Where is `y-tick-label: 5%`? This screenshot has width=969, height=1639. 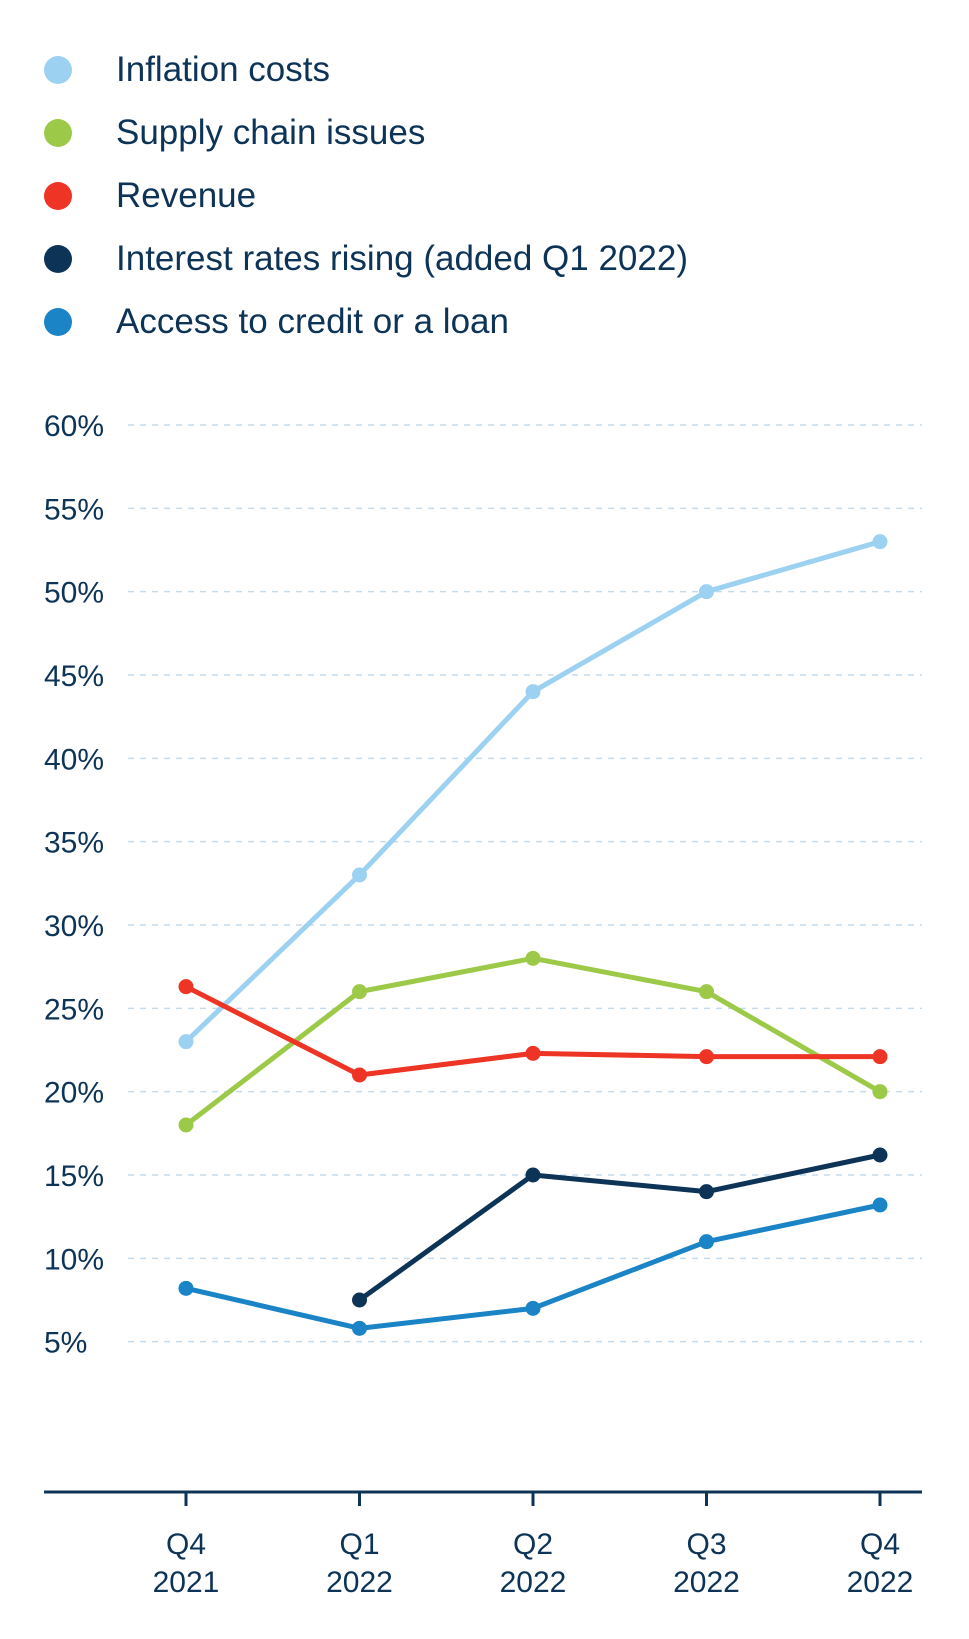 y-tick-label: 5% is located at coordinates (65, 1343).